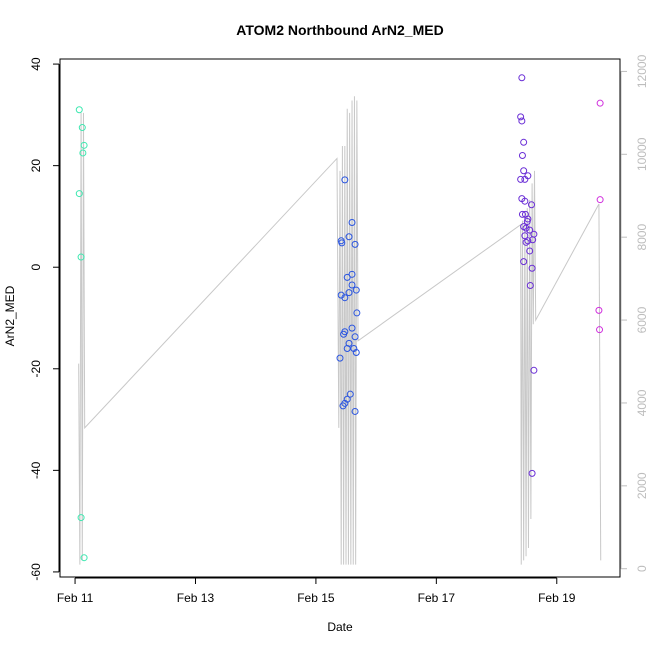  What do you see at coordinates (196, 598) in the screenshot?
I see `bottom-axis-tick-label: Feb 13` at bounding box center [196, 598].